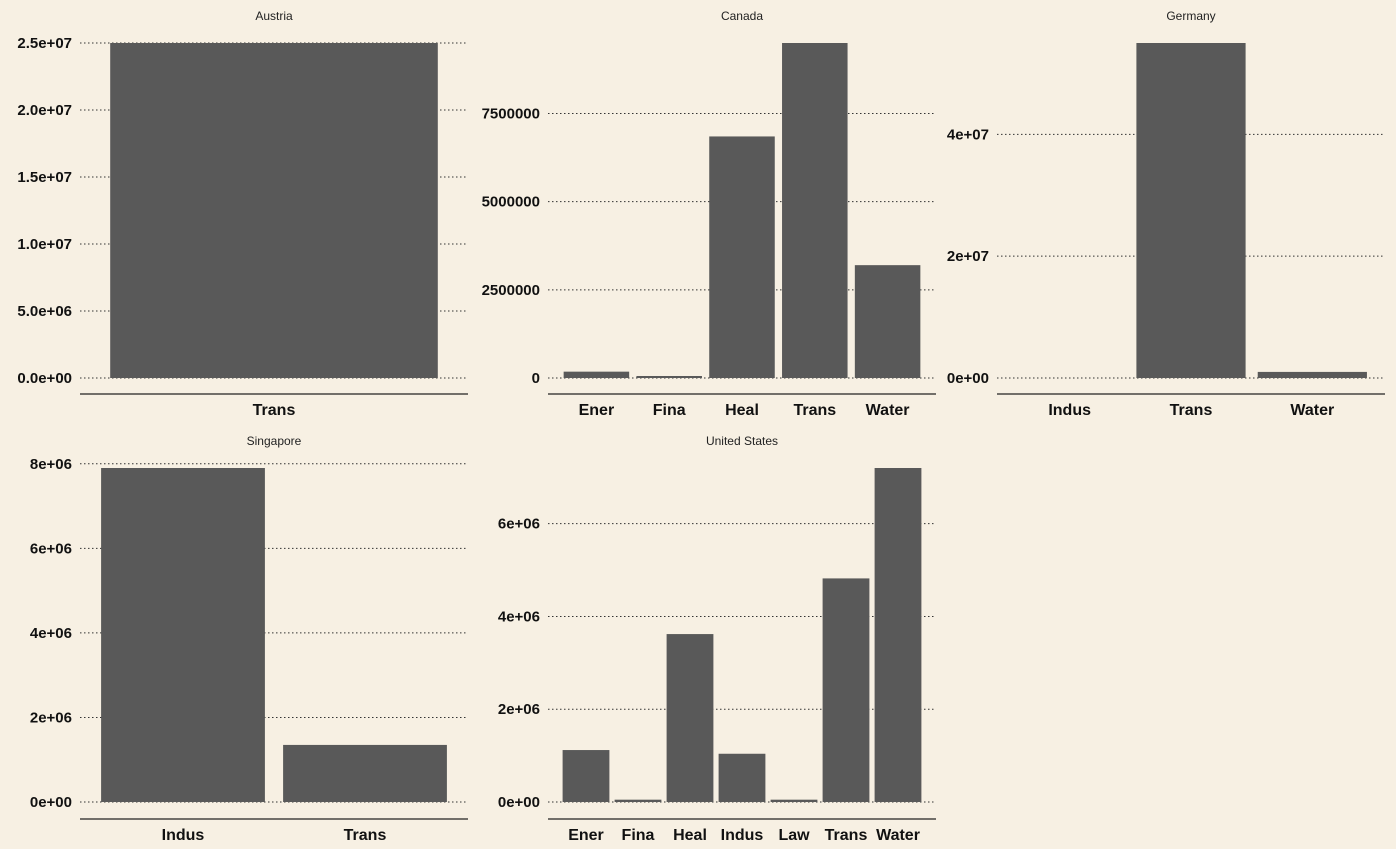 The height and width of the screenshot is (849, 1396). Describe the element at coordinates (44, 110) in the screenshot. I see `y-tick-label: 2.0e+07` at that location.